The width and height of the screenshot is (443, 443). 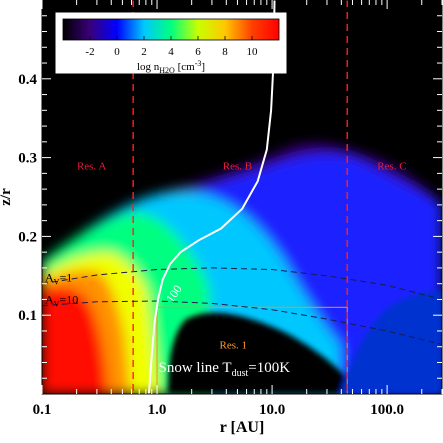 What do you see at coordinates (225, 52) in the screenshot?
I see `colorbar-tick-label: 8` at bounding box center [225, 52].